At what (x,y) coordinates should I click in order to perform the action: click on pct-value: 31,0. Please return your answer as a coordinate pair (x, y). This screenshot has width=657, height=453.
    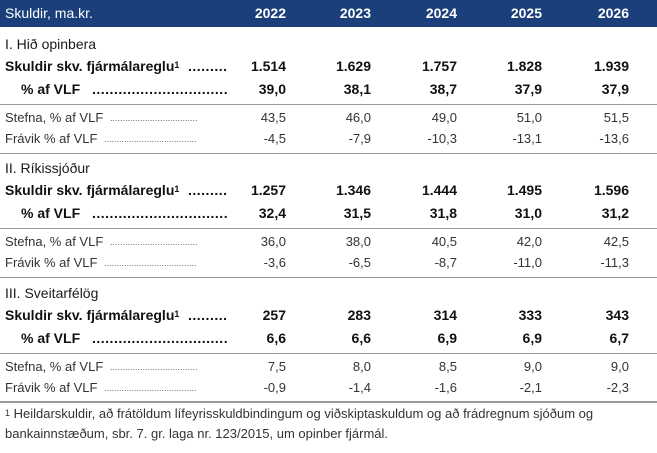
    Looking at the image, I should click on (528, 213).